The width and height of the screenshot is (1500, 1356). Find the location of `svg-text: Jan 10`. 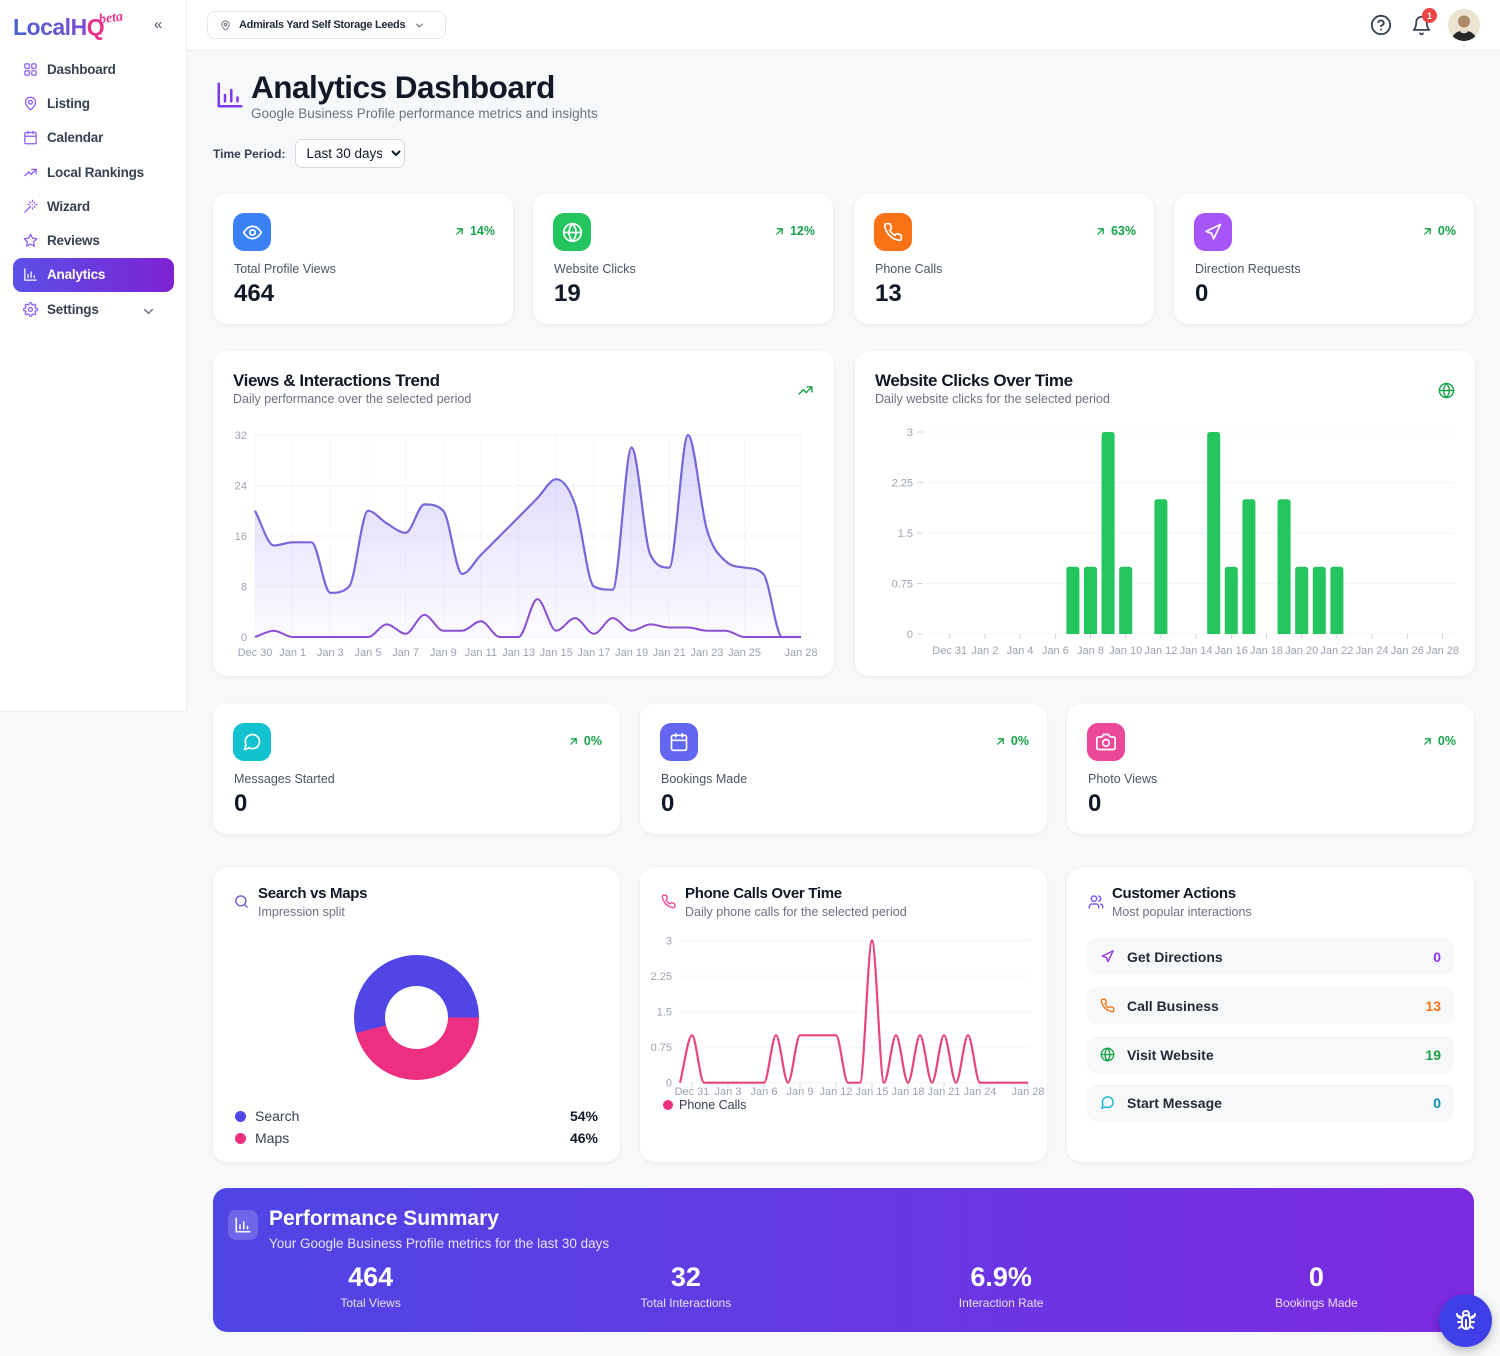

svg-text: Jan 10 is located at coordinates (1125, 651).